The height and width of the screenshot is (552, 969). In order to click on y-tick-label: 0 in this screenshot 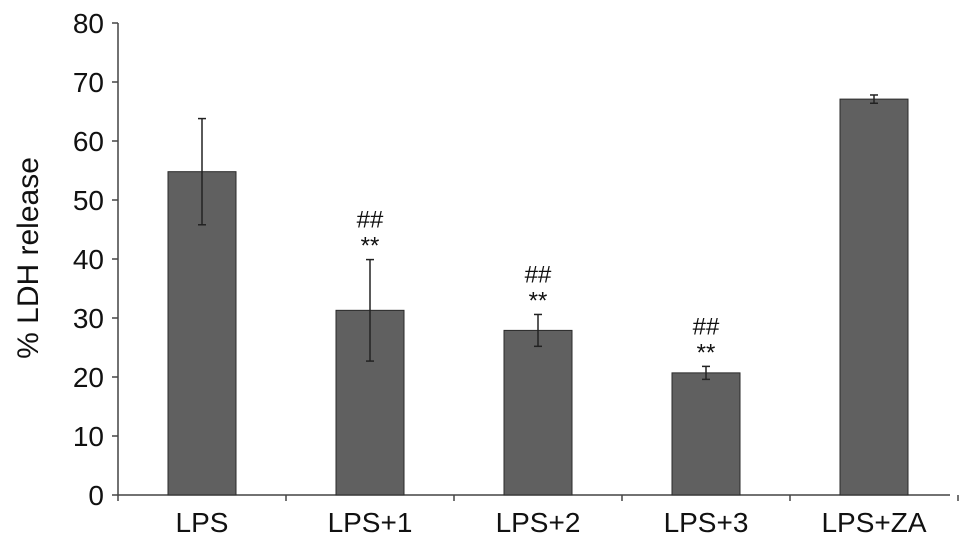, I will do `click(96, 495)`.